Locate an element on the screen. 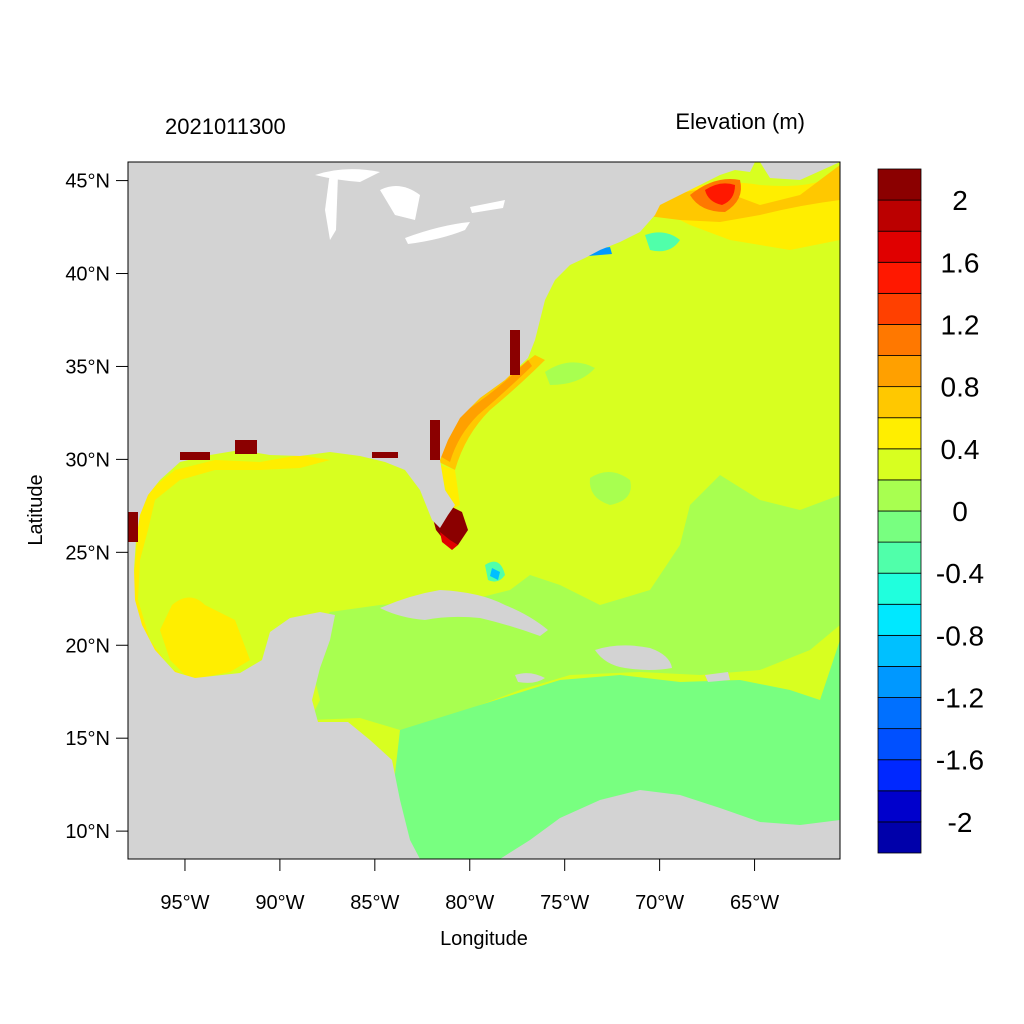 This screenshot has width=1024, height=1024. lat-tick-label: 15°N is located at coordinates (87, 739).